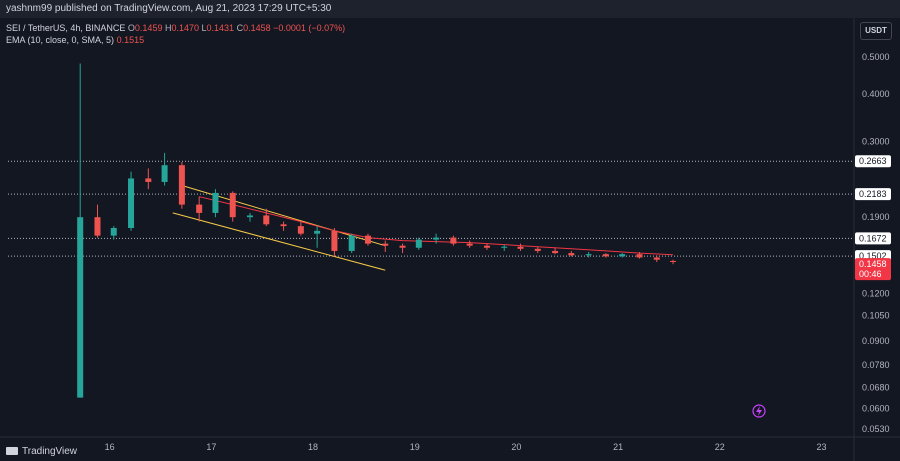  What do you see at coordinates (240, 28) in the screenshot?
I see `close-label: C` at bounding box center [240, 28].